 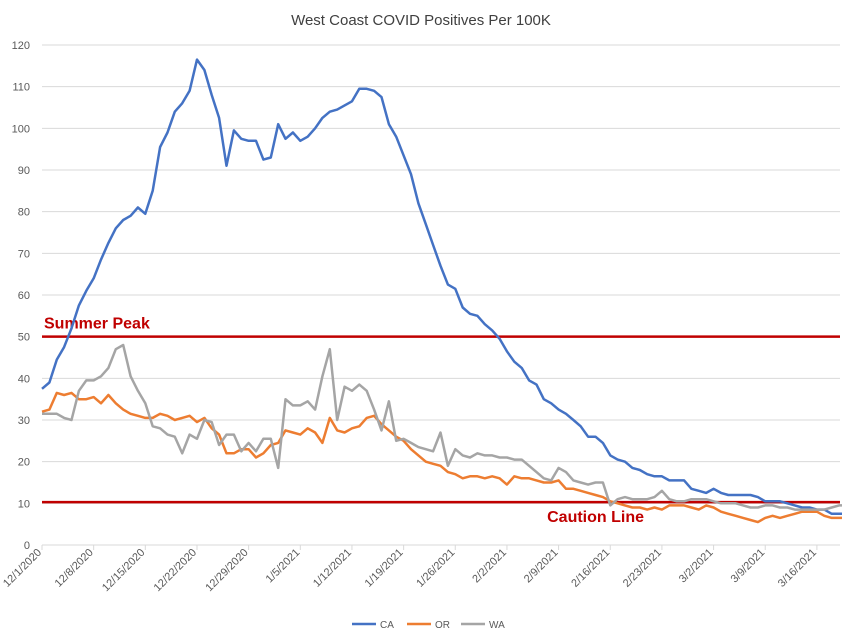 I want to click on y-tick-label: 110, so click(x=21, y=88).